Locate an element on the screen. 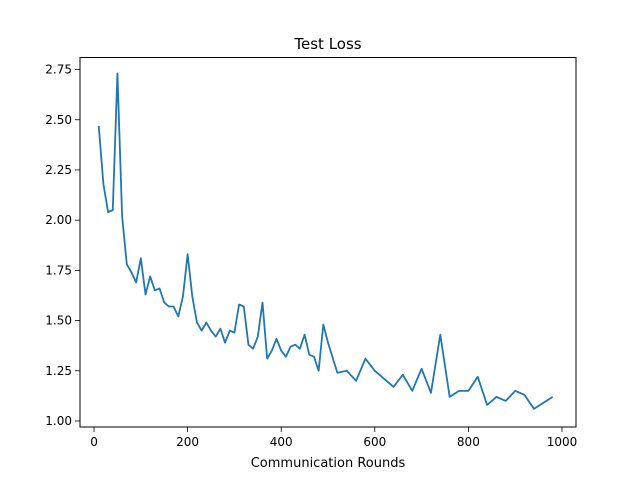  y-tick-label: 2.75 is located at coordinates (58, 70).